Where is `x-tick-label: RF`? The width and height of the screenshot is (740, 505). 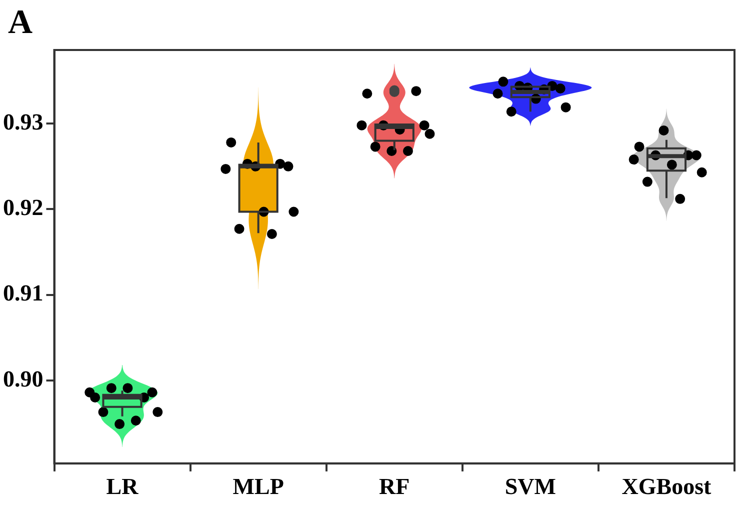
x-tick-label: RF is located at coordinates (394, 487).